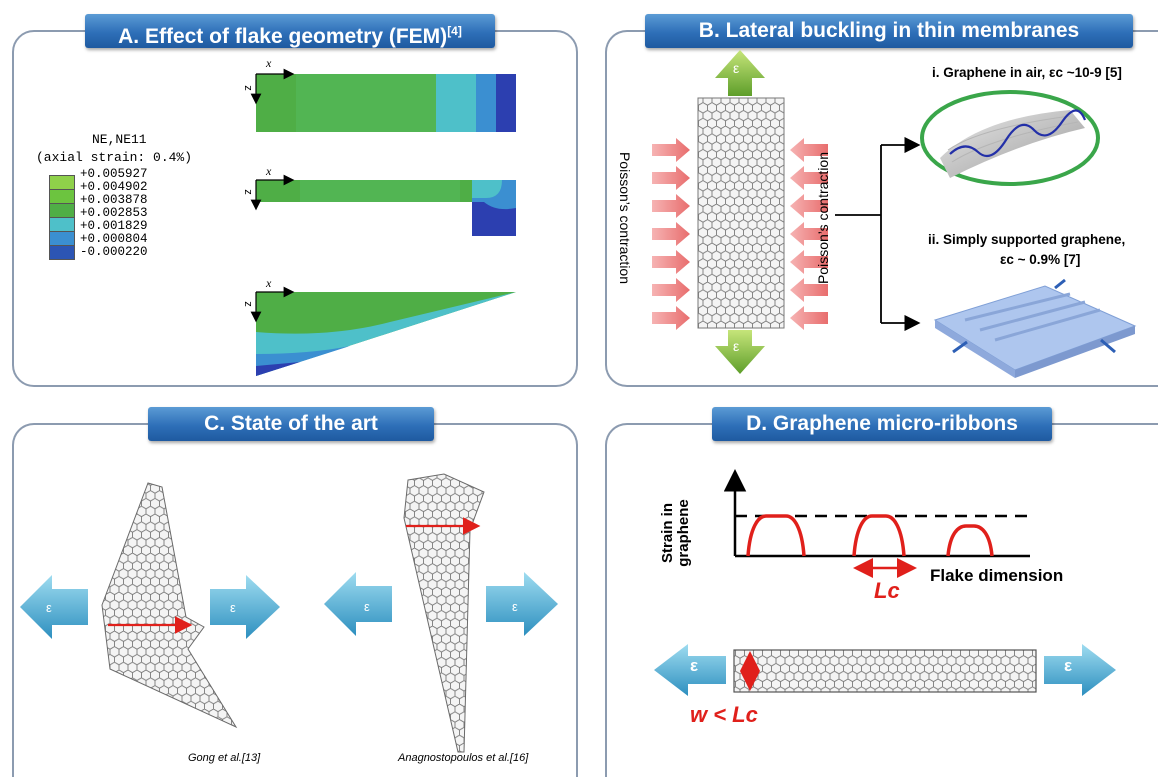 Image resolution: width=1158 pixels, height=777 pixels. I want to click on graphene-membrane-diagram, so click(740, 212).